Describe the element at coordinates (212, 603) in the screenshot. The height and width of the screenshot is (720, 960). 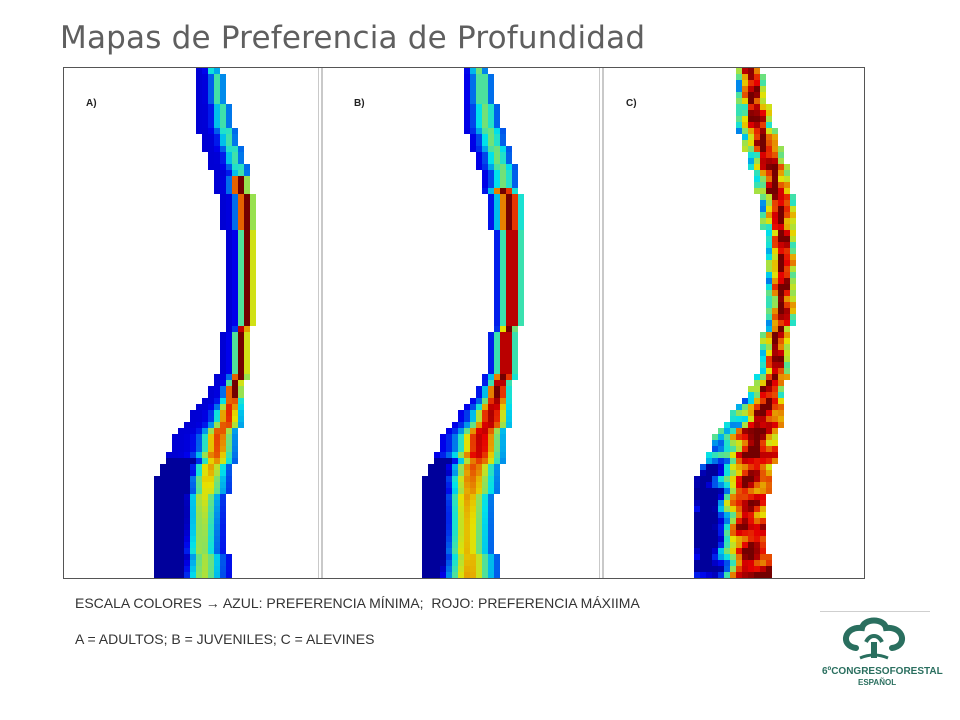
I see `arrow-right-icon: →` at that location.